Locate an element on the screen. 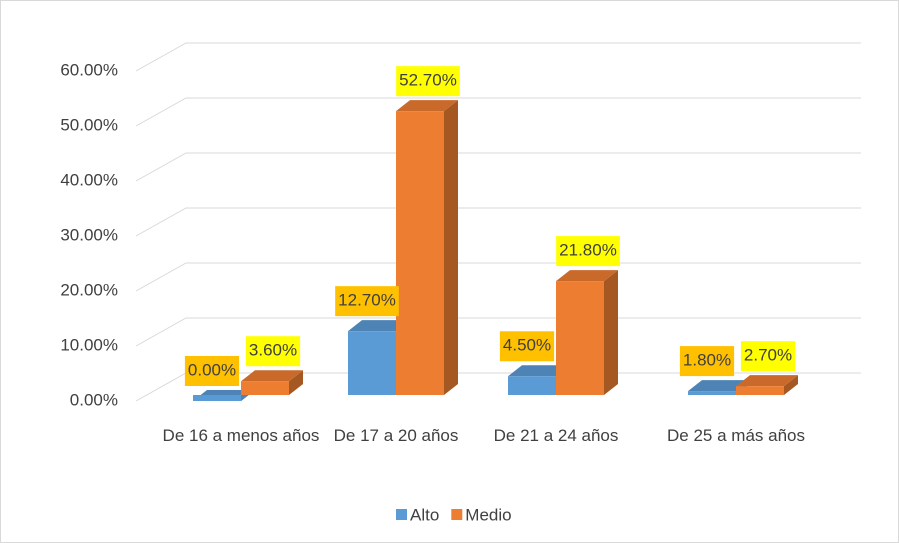 This screenshot has width=899, height=543. legend-label: Alto is located at coordinates (424, 514).